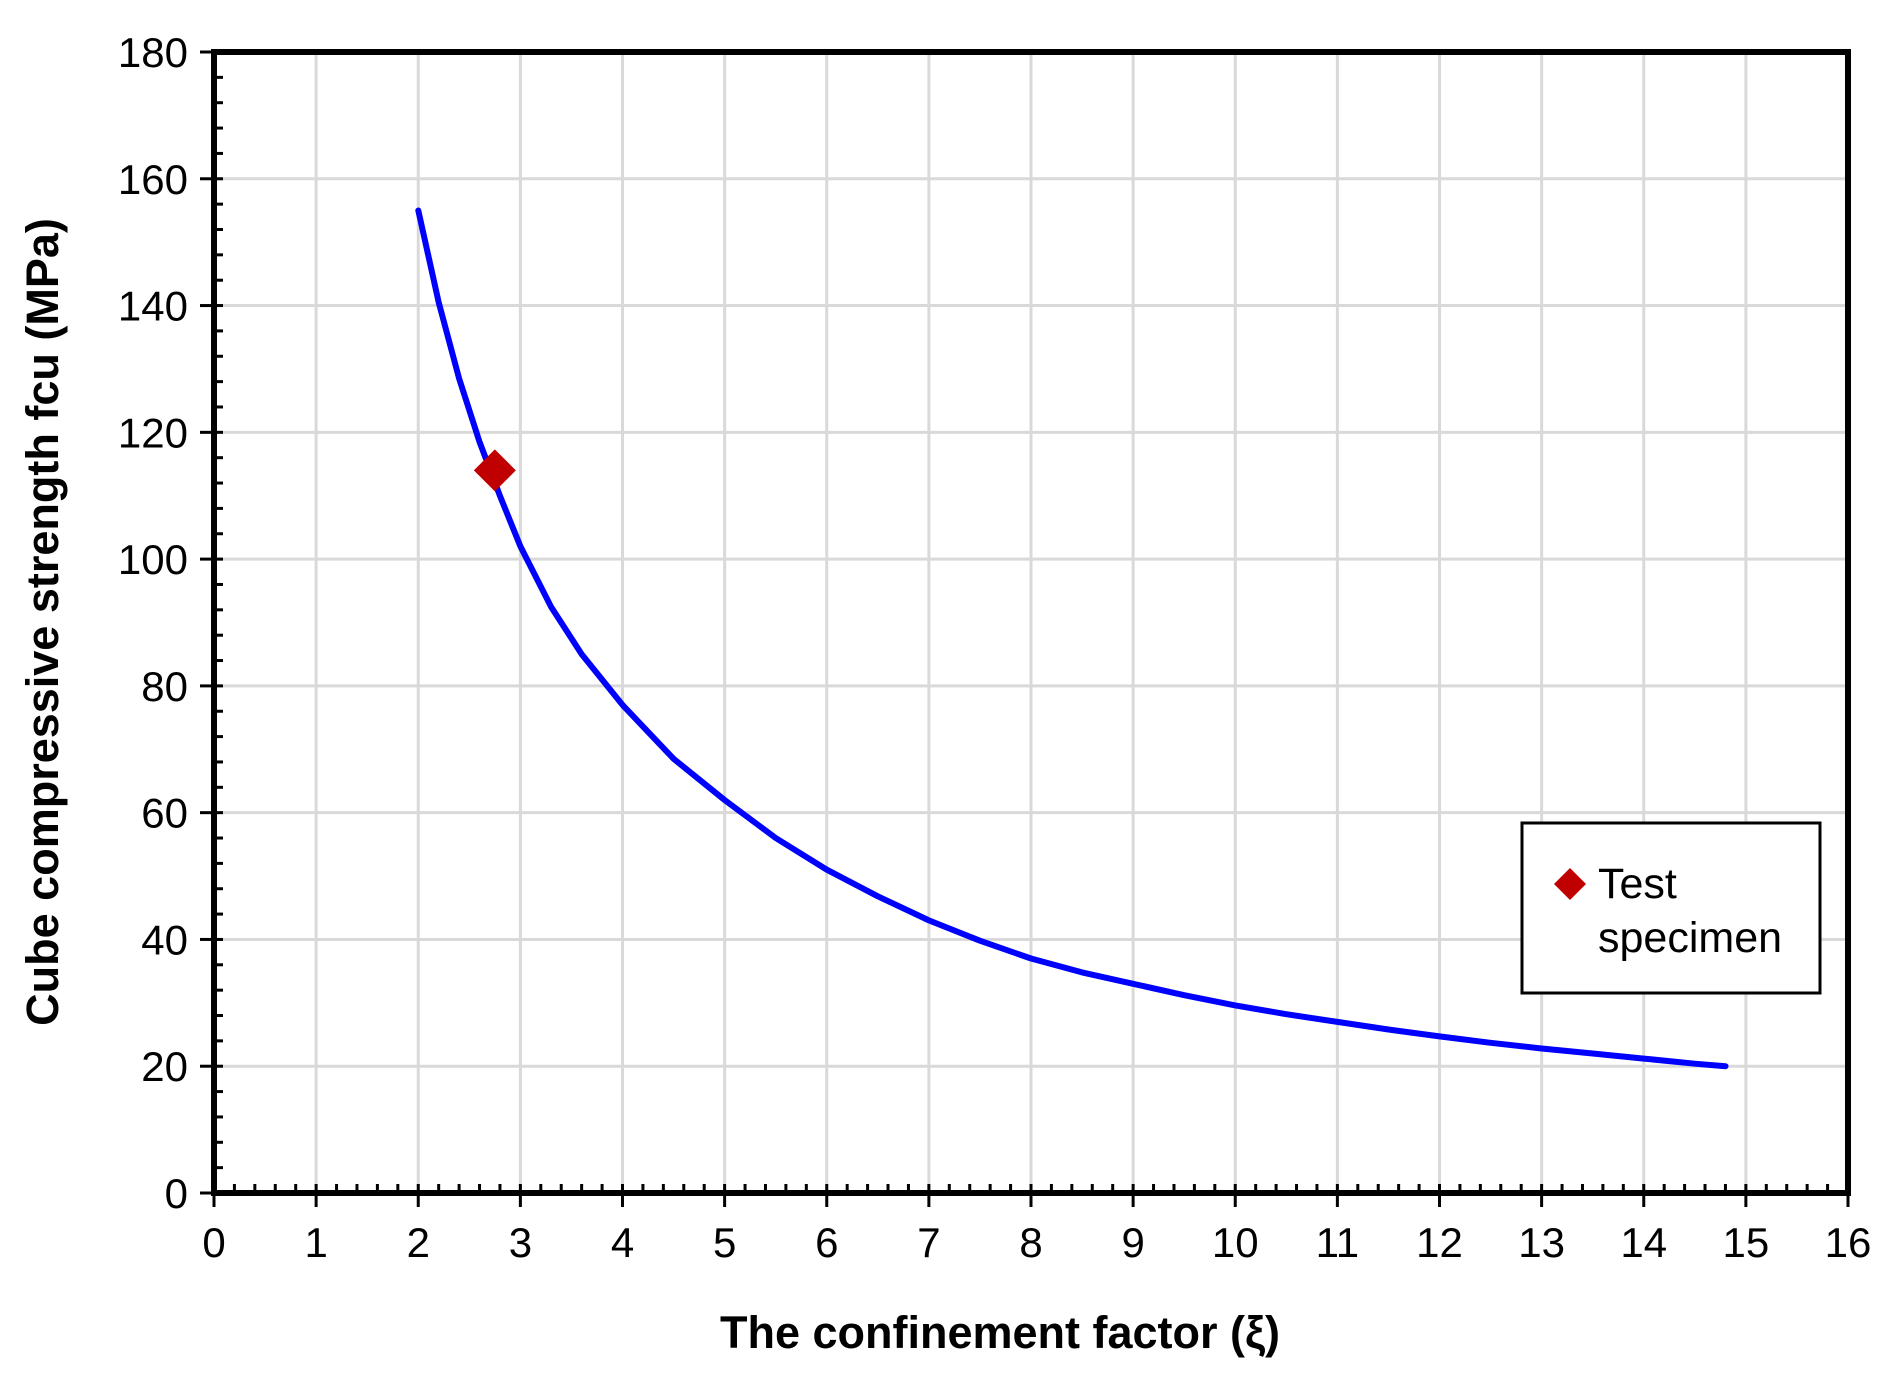 Image resolution: width=1884 pixels, height=1375 pixels. I want to click on x-axis-title: The confinement factor (ξ), so click(1000, 1332).